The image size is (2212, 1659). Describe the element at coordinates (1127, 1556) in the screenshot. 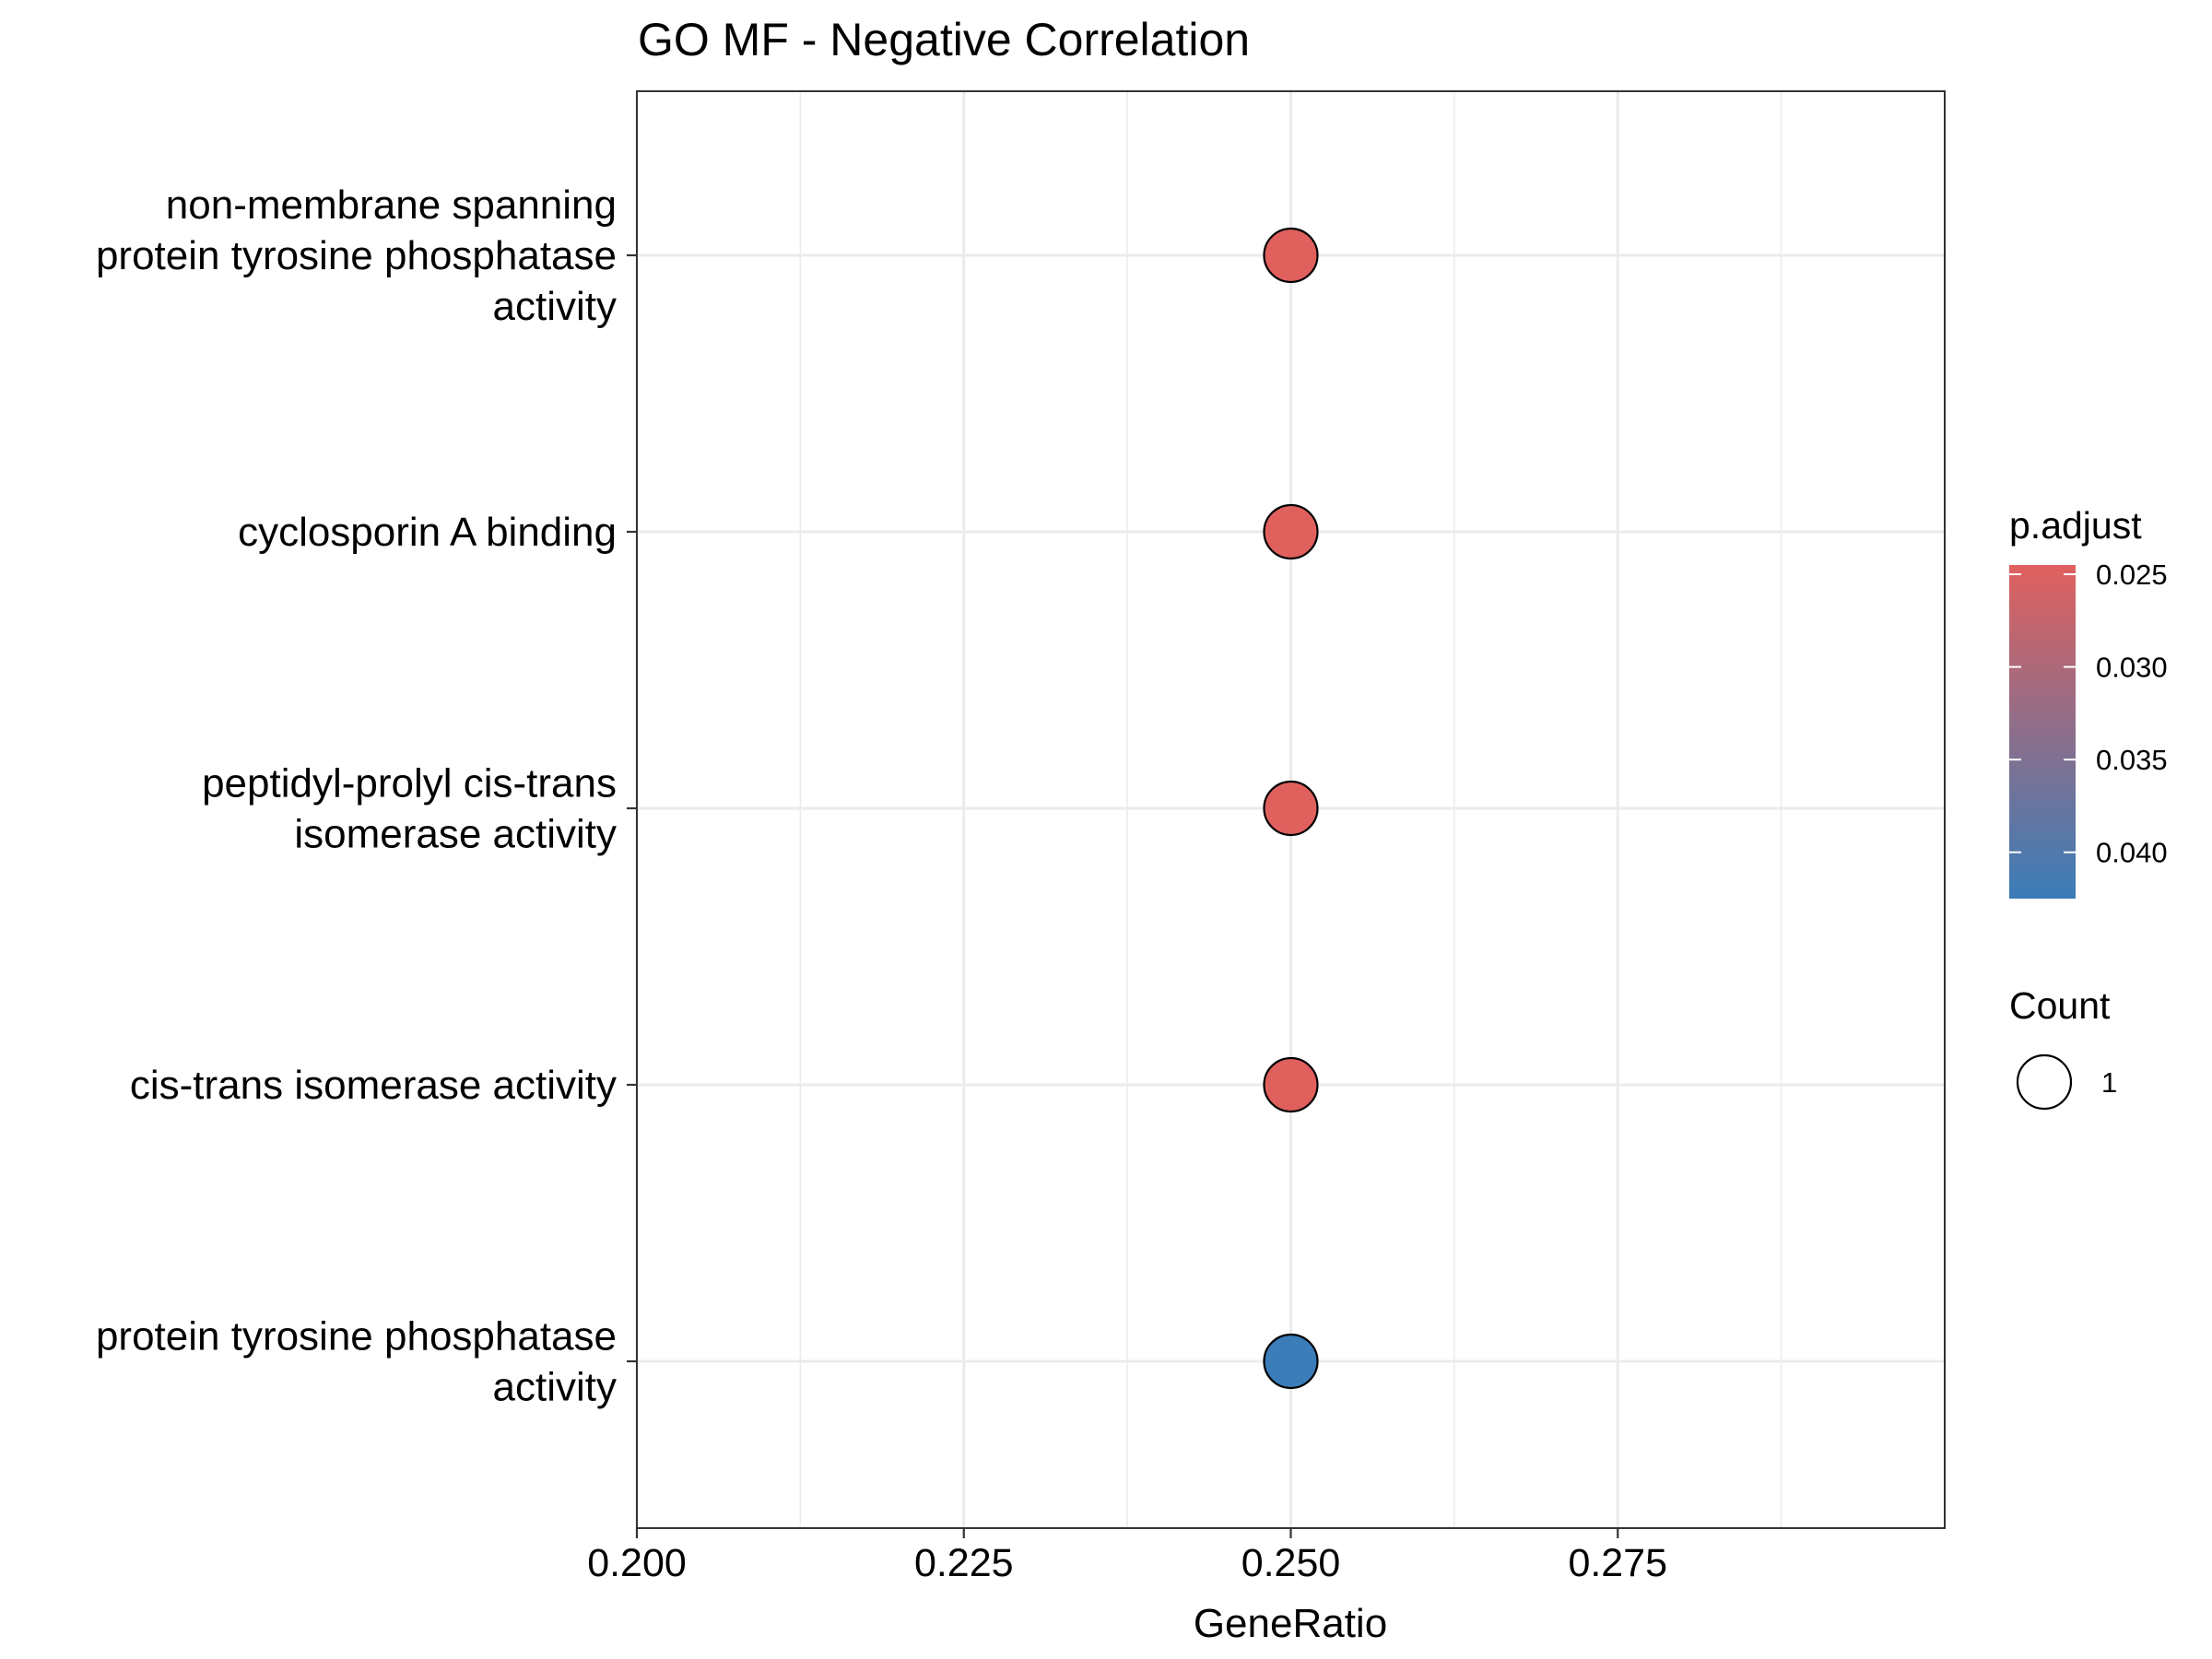

I see `x-axis: 0.200 0.225 0.250 0.275` at that location.